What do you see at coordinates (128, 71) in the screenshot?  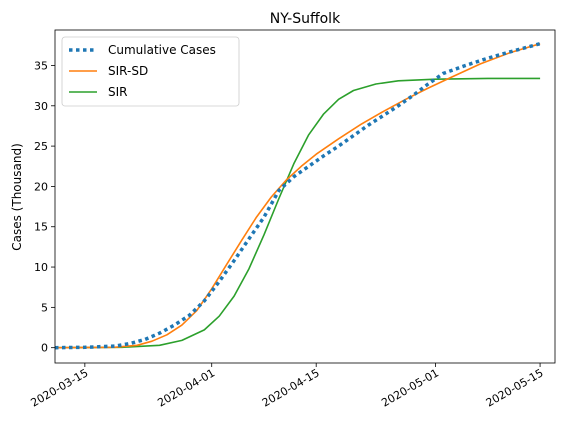 I see `legend-label: SIR-SD` at bounding box center [128, 71].